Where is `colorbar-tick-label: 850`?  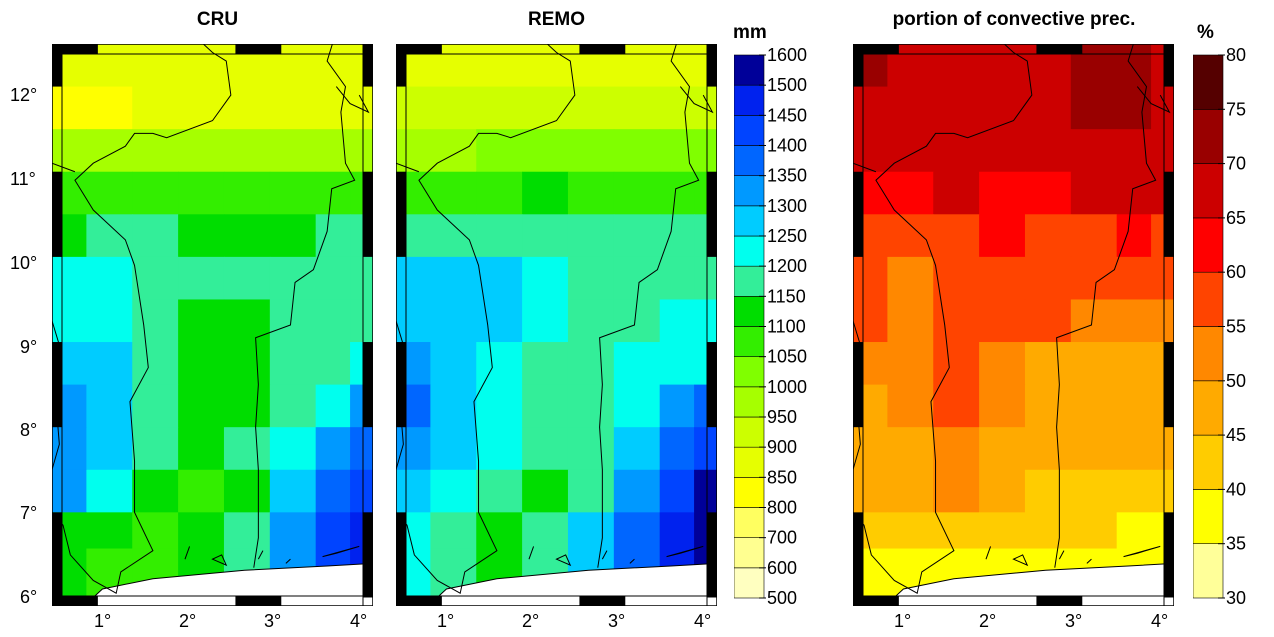 colorbar-tick-label: 850 is located at coordinates (782, 477).